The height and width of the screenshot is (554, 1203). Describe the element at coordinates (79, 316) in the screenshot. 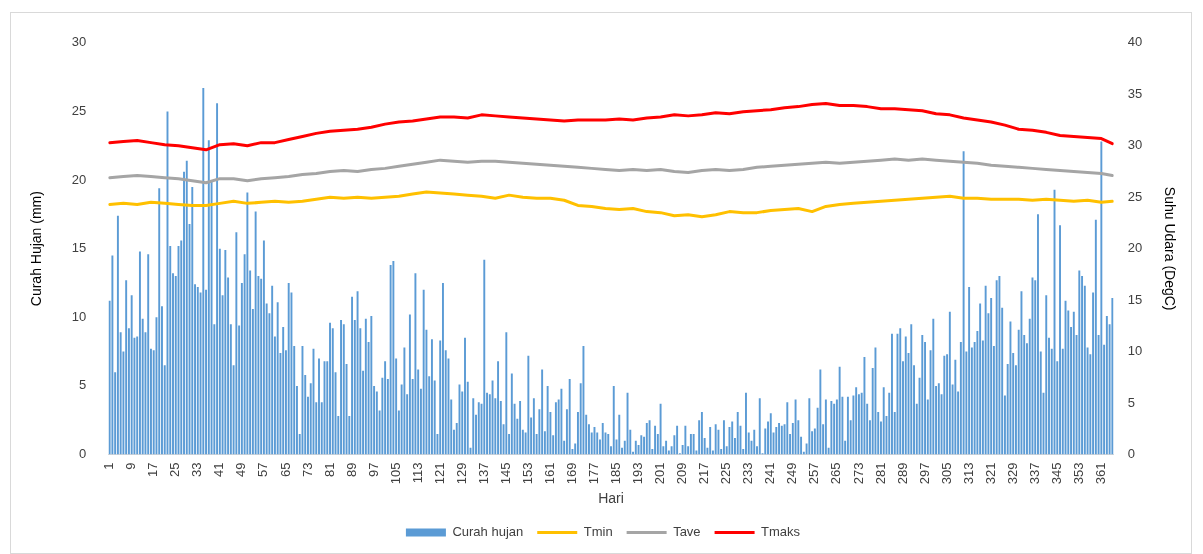

I see `y-tick-label: 10` at that location.